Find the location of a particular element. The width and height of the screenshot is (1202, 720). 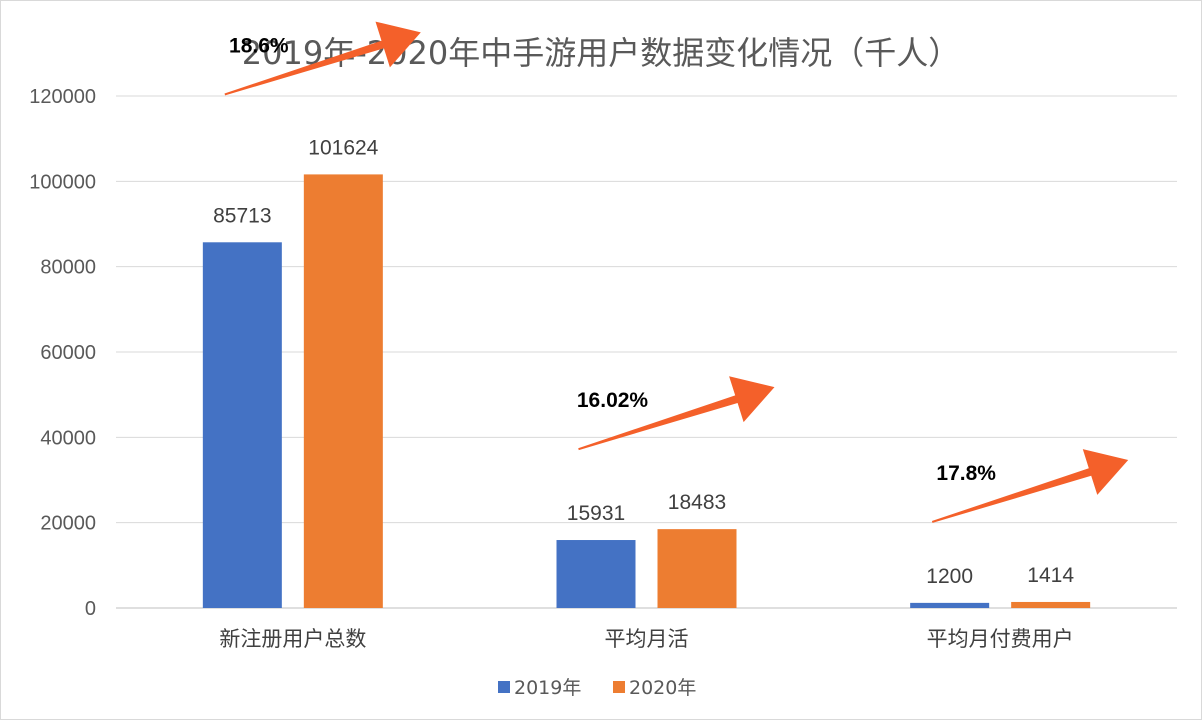

y-axis-ticks: 0 20000 40000 60000 80000 100000 120000 is located at coordinates (62, 353).